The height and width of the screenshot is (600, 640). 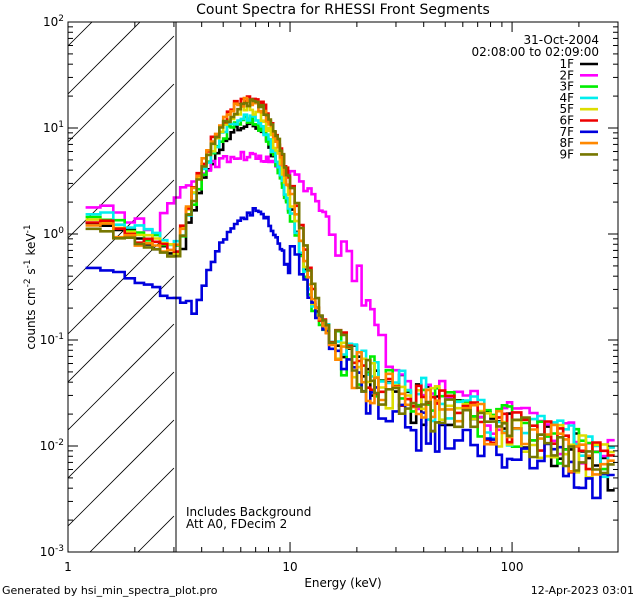 I want to click on x-tick-label: 1, so click(x=68, y=567).